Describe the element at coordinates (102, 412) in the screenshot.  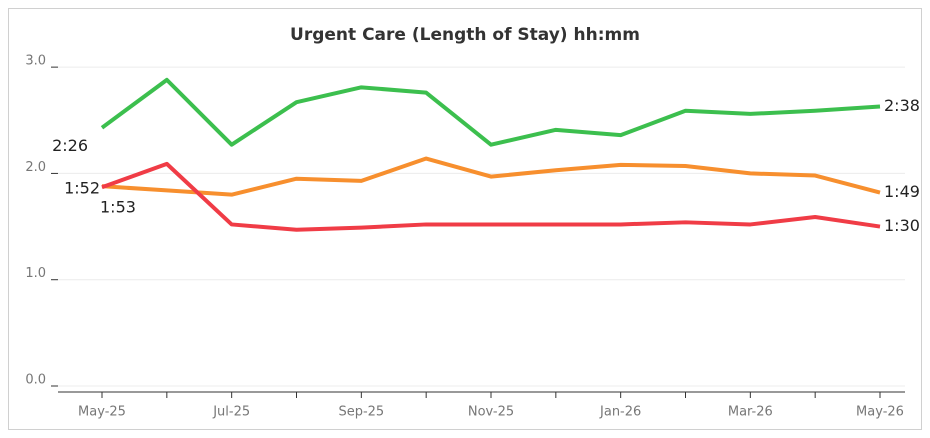
I see `x-tick-label: May-25` at that location.